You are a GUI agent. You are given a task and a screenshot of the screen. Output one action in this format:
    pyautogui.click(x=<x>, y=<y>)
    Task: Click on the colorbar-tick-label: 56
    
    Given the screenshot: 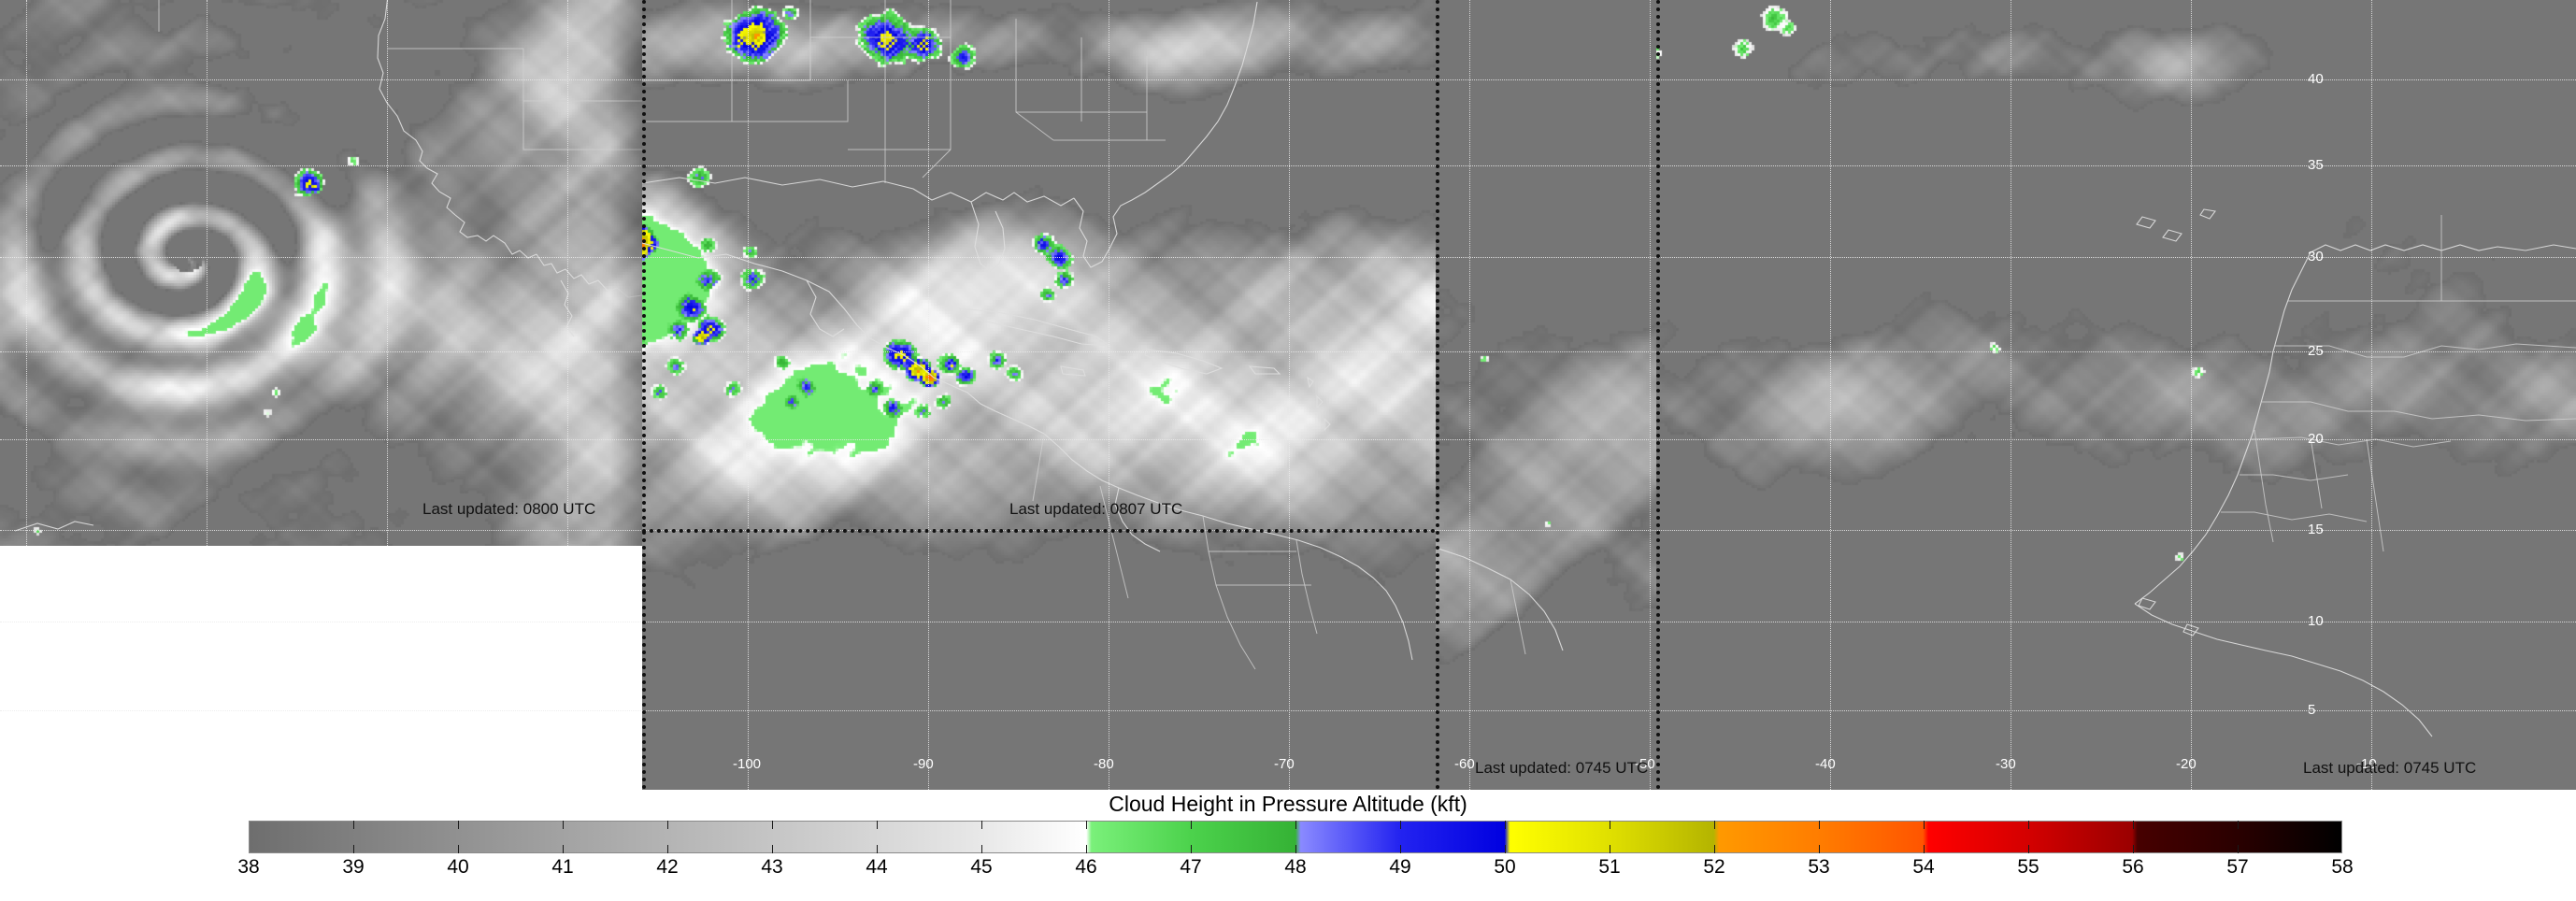 What is the action you would take?
    pyautogui.click(x=2133, y=867)
    